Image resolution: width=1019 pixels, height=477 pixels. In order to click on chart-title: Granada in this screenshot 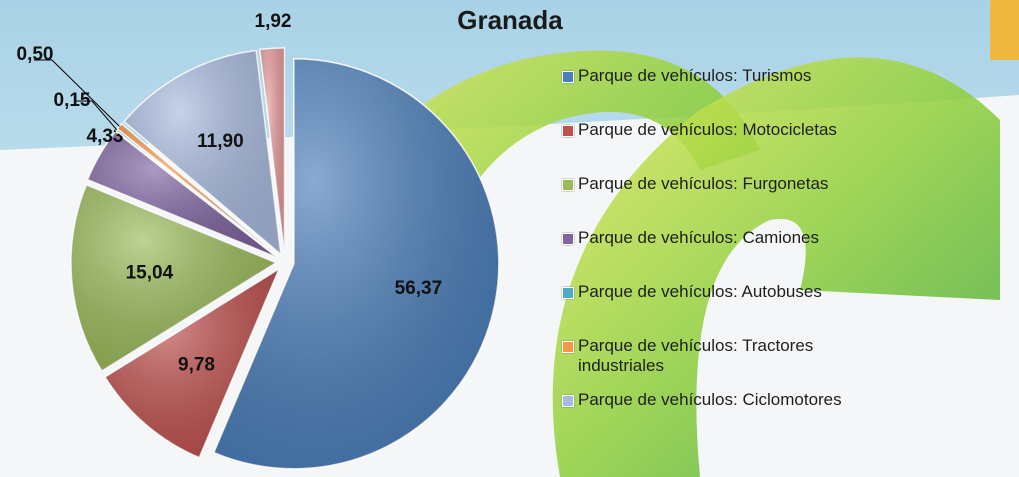, I will do `click(510, 20)`.